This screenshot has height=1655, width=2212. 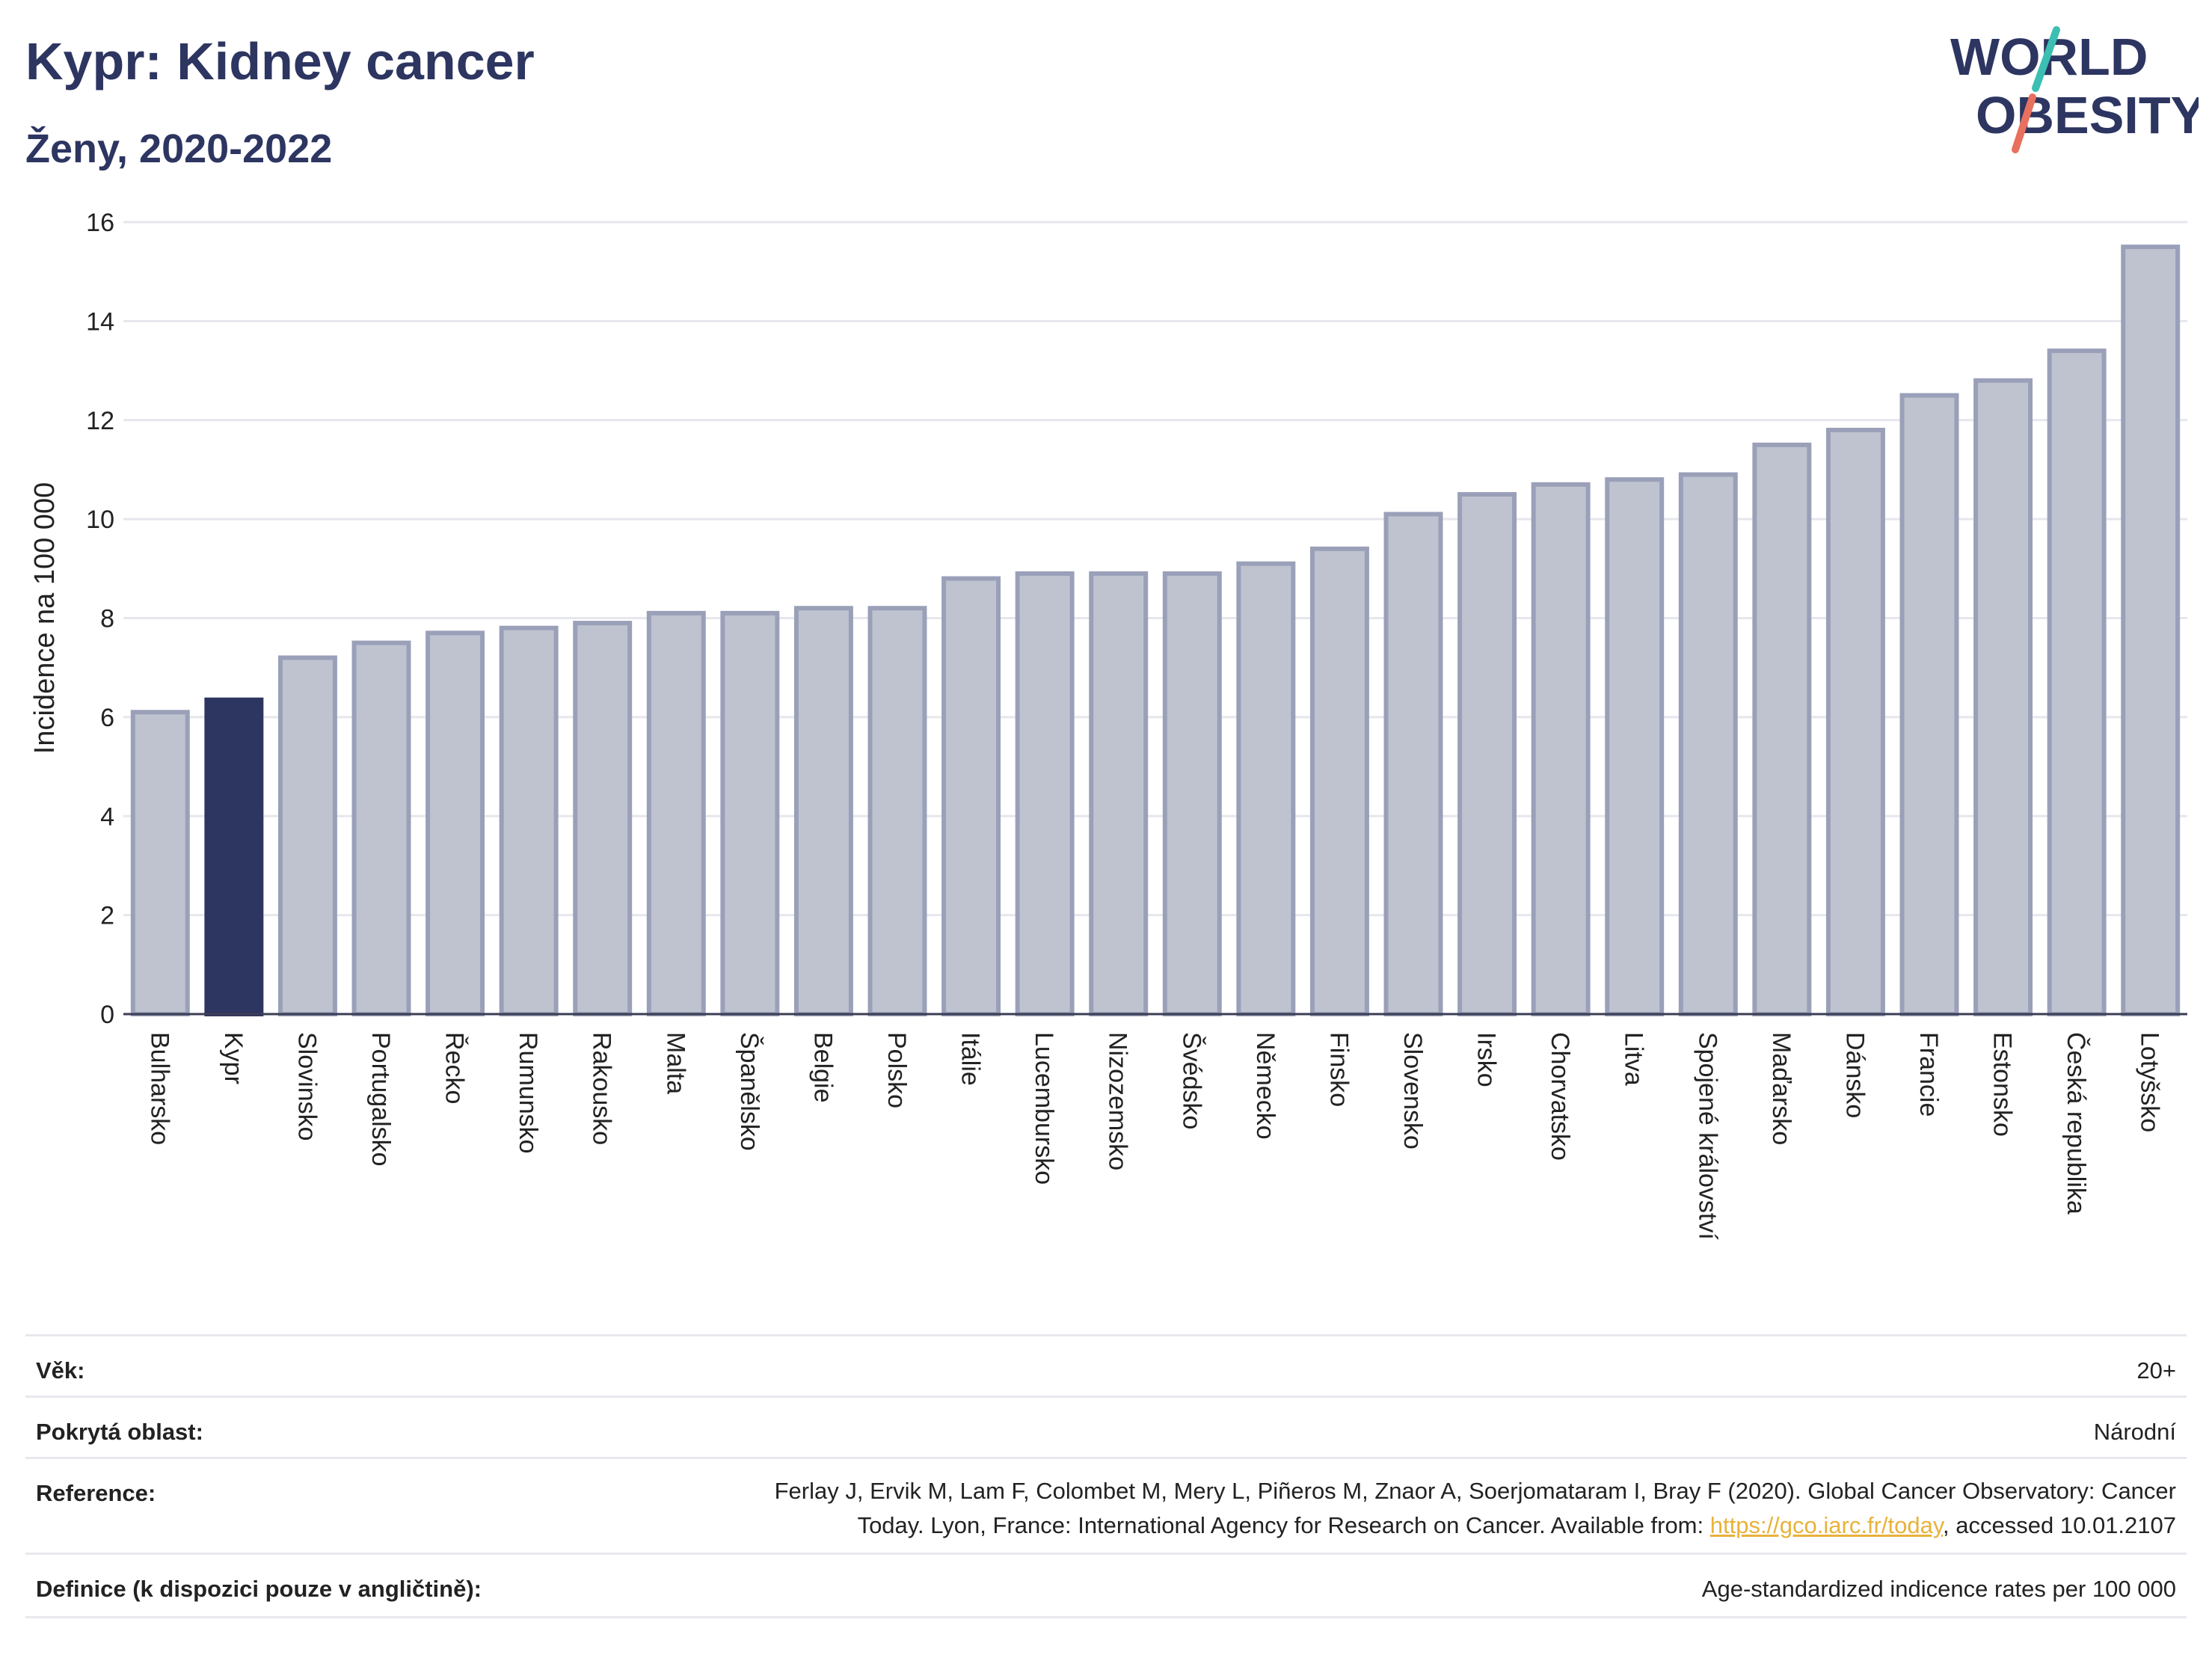 I want to click on page-title: Kypr: Kidney cancer, so click(x=280, y=61).